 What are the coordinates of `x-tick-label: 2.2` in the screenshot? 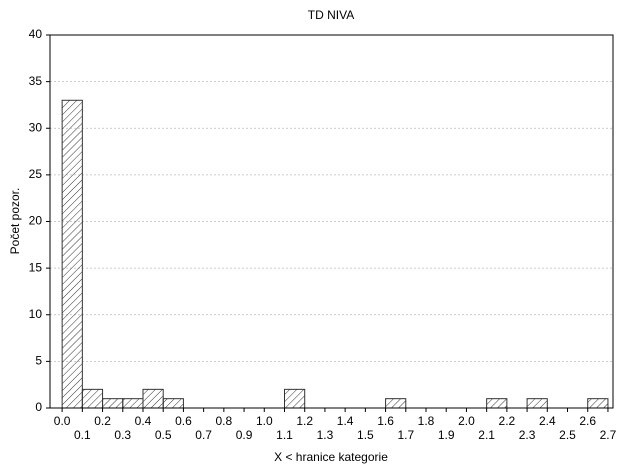 It's located at (507, 421).